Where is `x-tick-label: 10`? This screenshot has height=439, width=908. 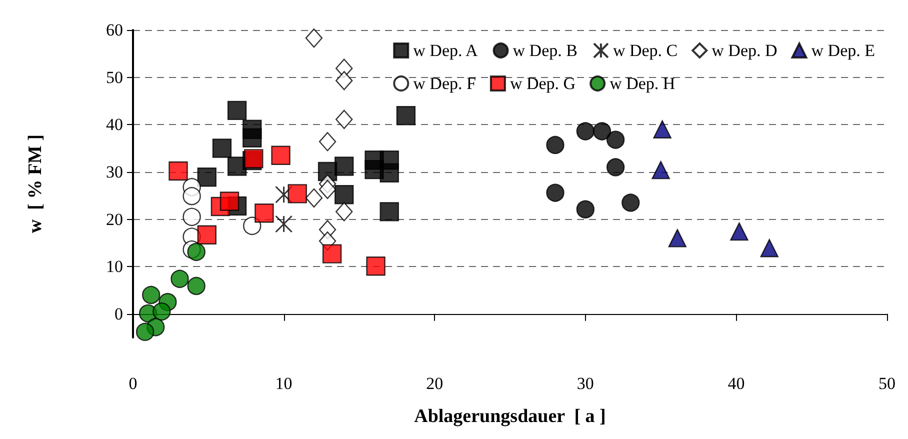 x-tick-label: 10 is located at coordinates (283, 383).